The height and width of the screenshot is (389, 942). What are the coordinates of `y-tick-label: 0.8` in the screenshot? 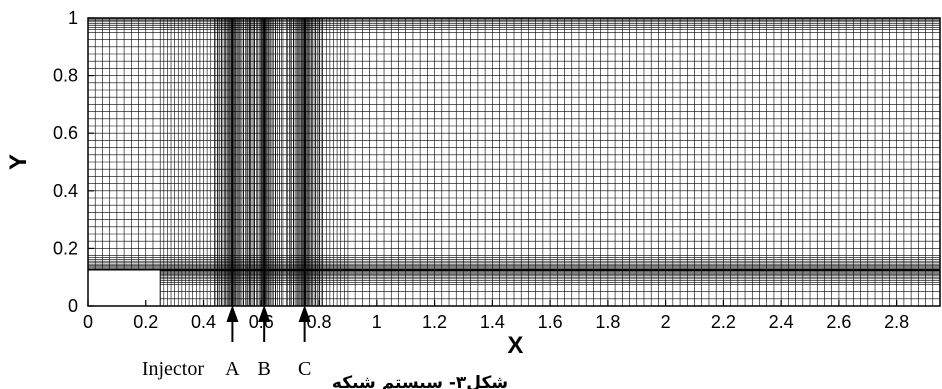 It's located at (65, 76).